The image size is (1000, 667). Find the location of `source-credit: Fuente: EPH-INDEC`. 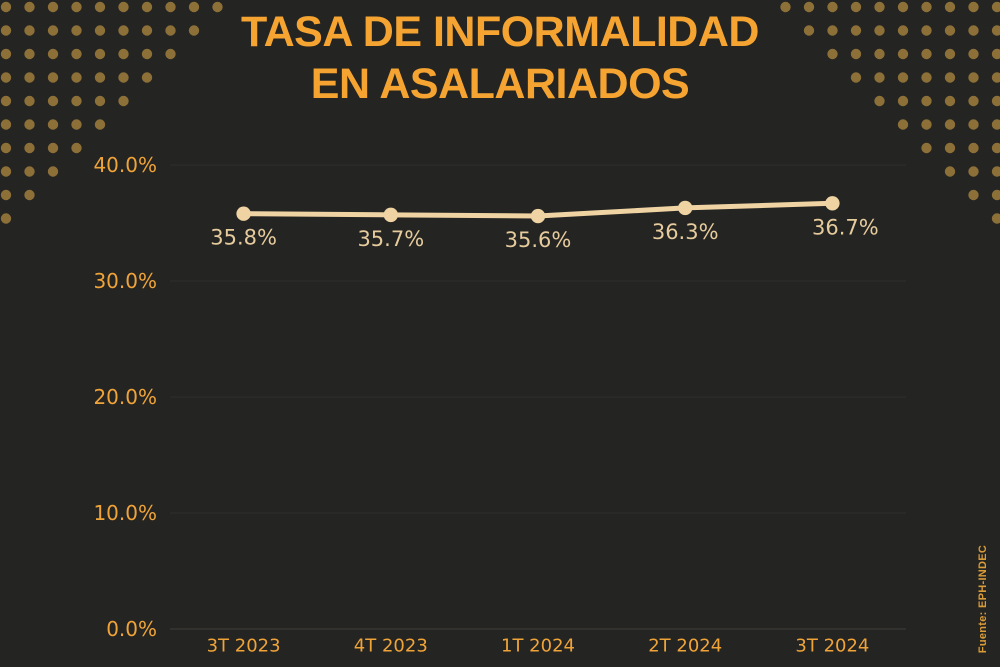

source-credit: Fuente: EPH-INDEC is located at coordinates (983, 599).